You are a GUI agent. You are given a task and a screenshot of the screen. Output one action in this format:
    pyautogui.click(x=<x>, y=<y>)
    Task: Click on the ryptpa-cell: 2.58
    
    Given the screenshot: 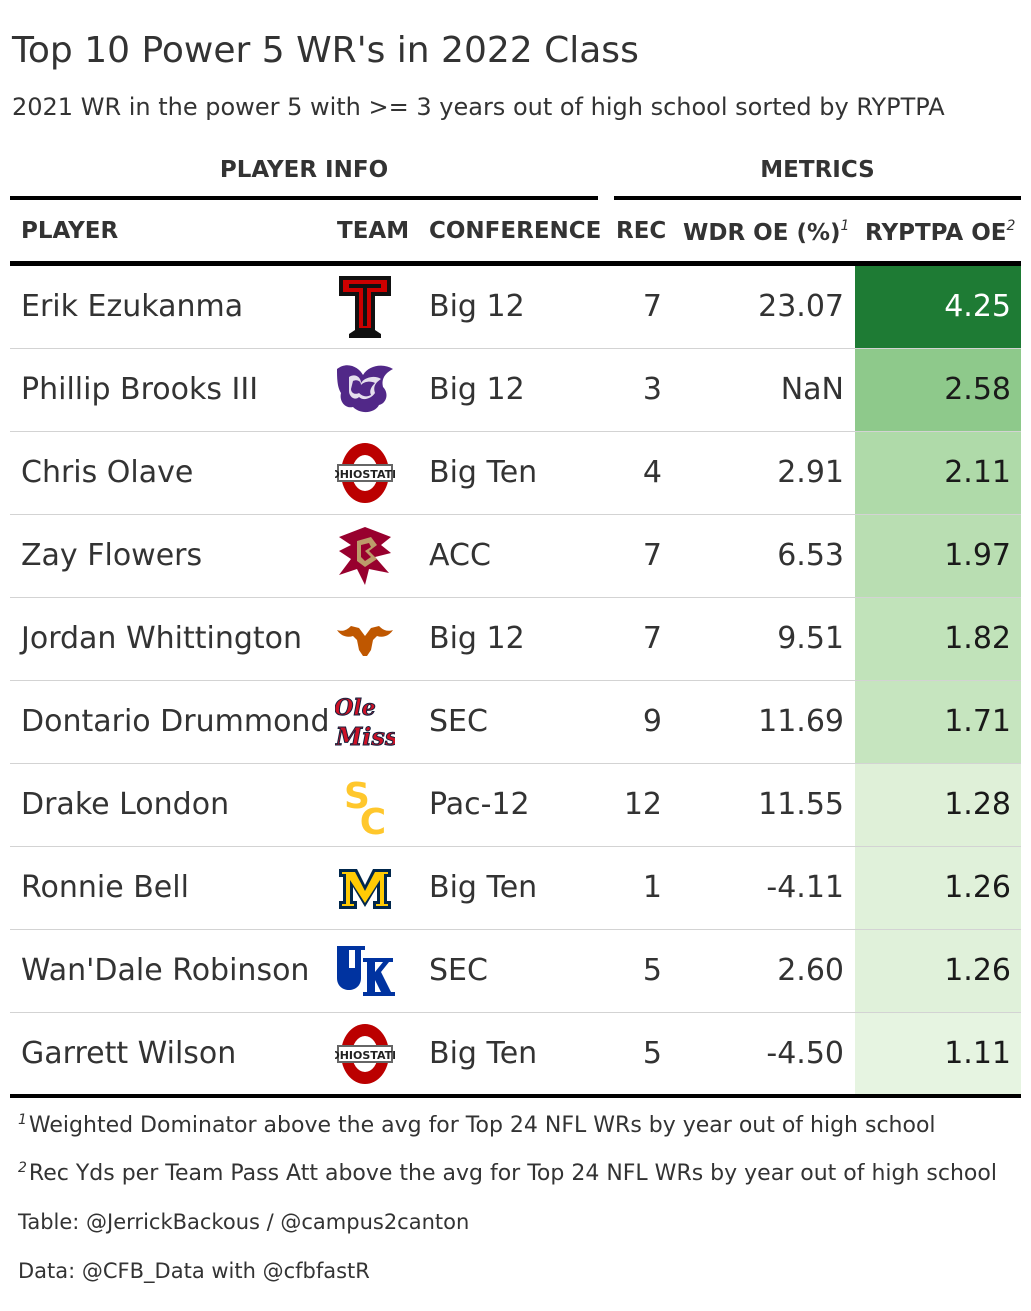 What is the action you would take?
    pyautogui.click(x=938, y=390)
    